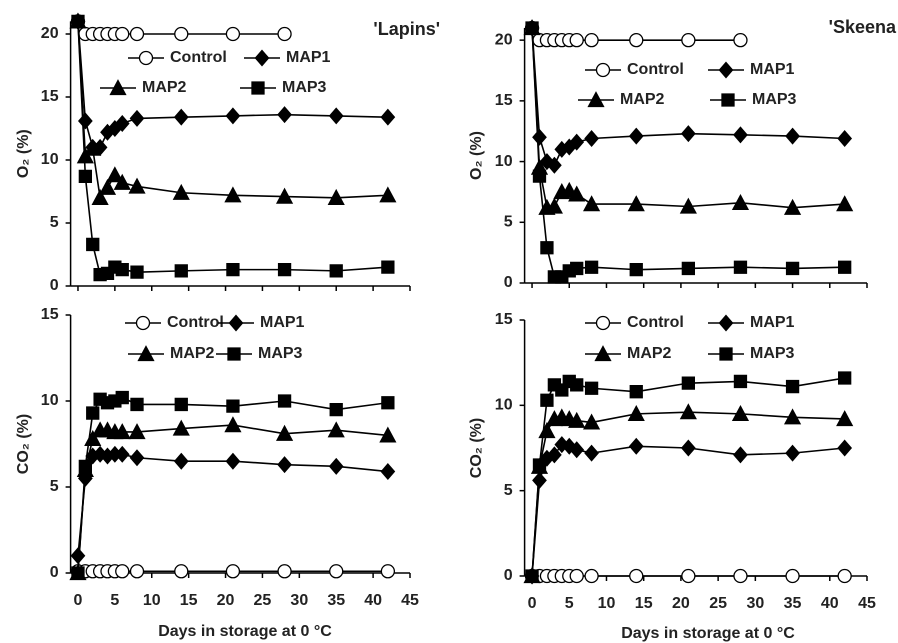 This screenshot has height=643, width=898. What do you see at coordinates (644, 603) in the screenshot?
I see `x-tick-label: 15` at bounding box center [644, 603].